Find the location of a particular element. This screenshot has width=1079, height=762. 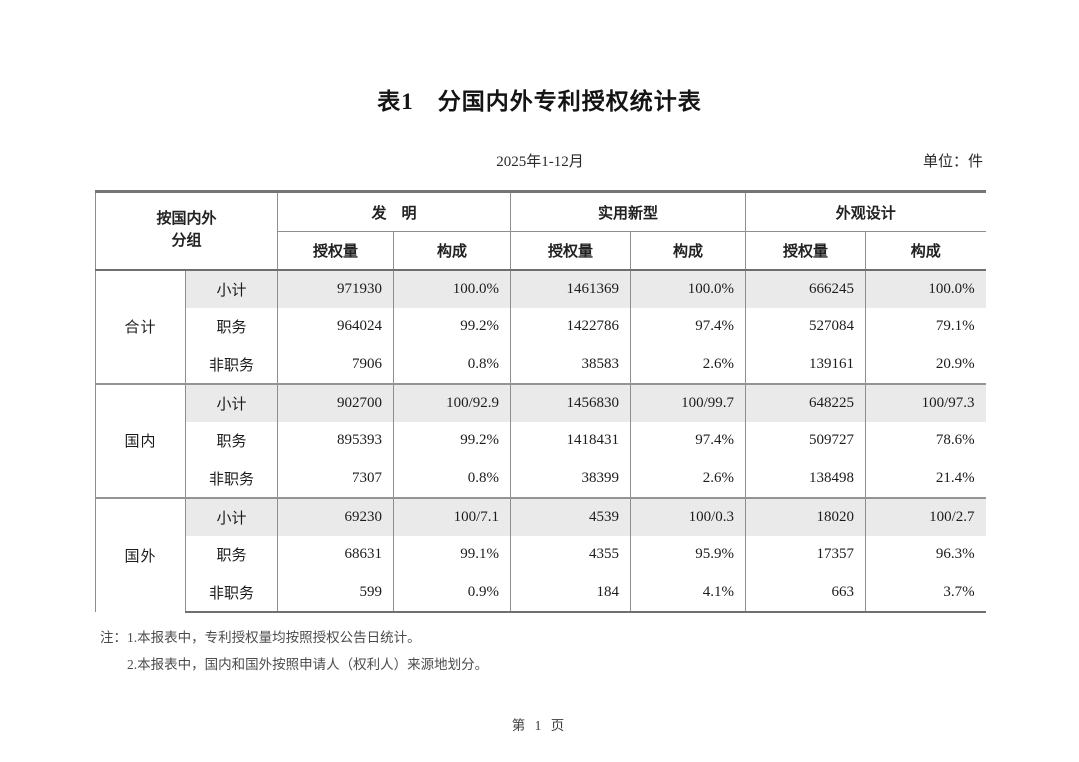

cell-value: 100/2.7 is located at coordinates (925, 516).